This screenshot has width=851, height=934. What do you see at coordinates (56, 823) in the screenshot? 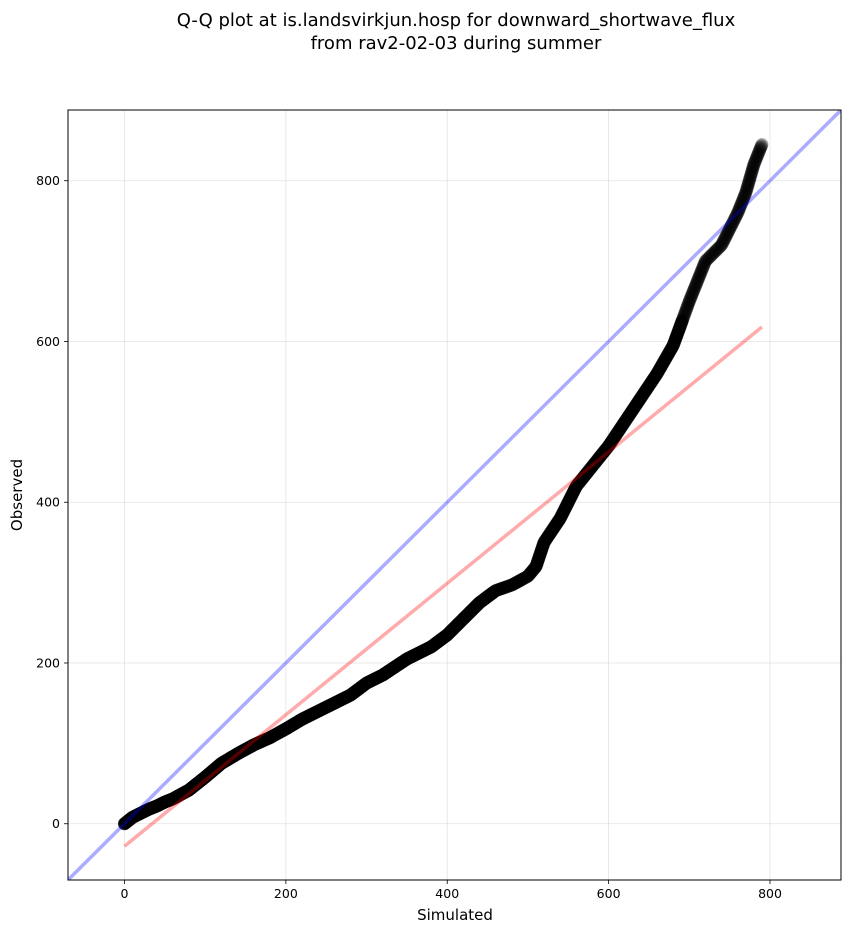
I see `y-tick-label: 0` at bounding box center [56, 823].